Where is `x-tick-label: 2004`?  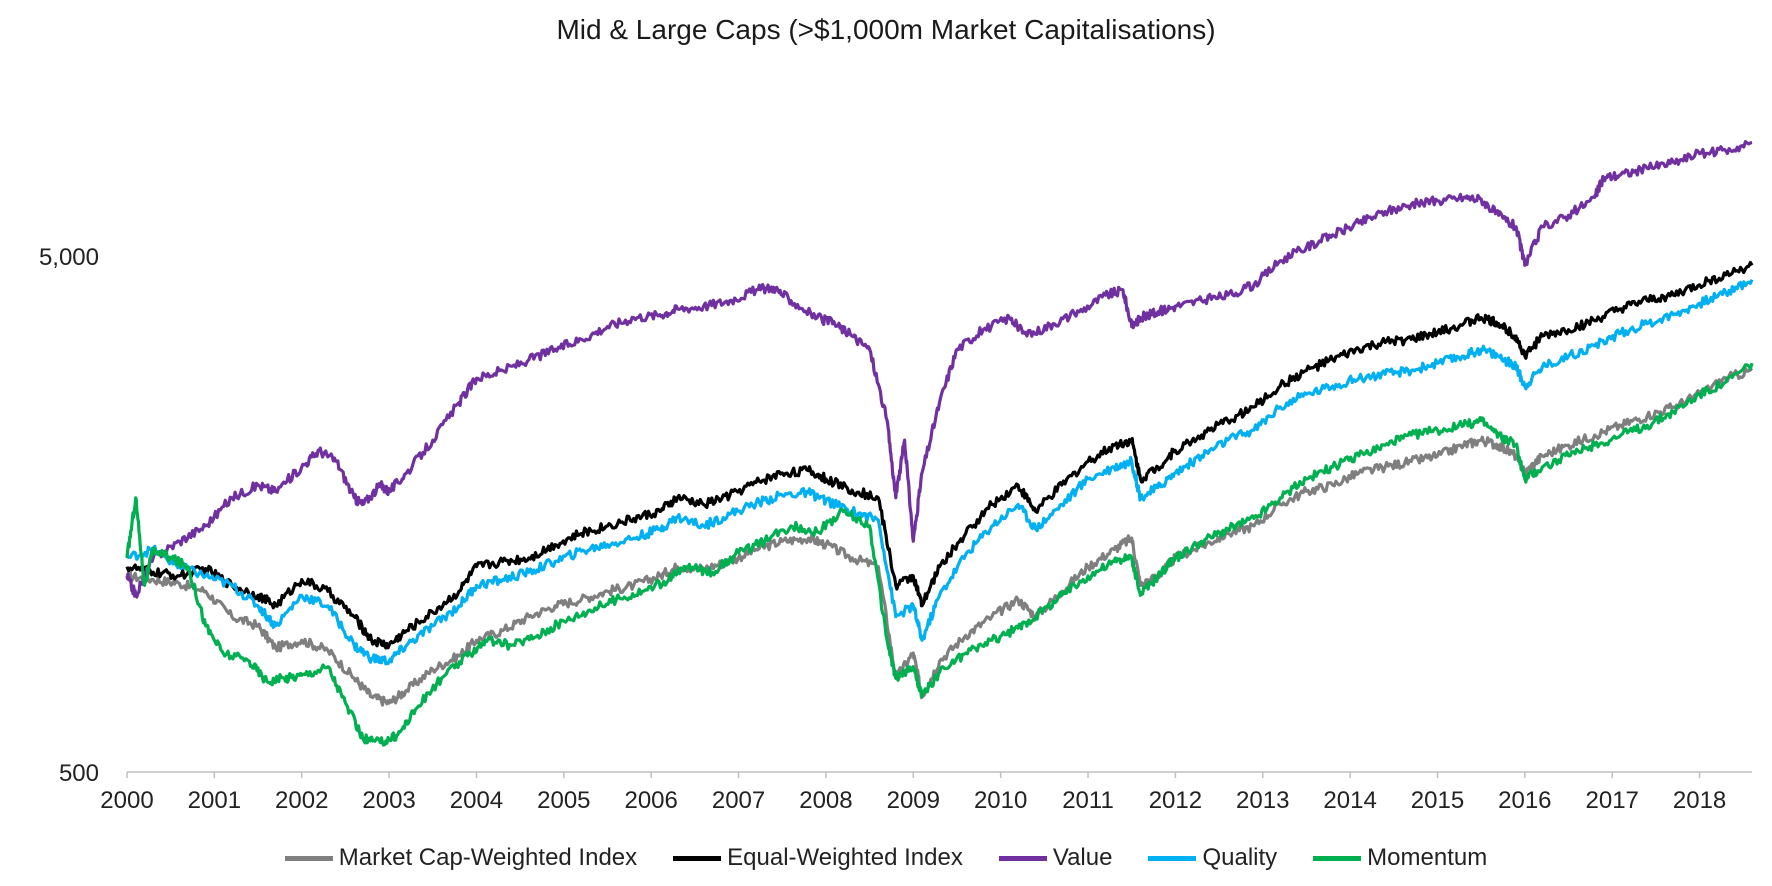 x-tick-label: 2004 is located at coordinates (476, 800).